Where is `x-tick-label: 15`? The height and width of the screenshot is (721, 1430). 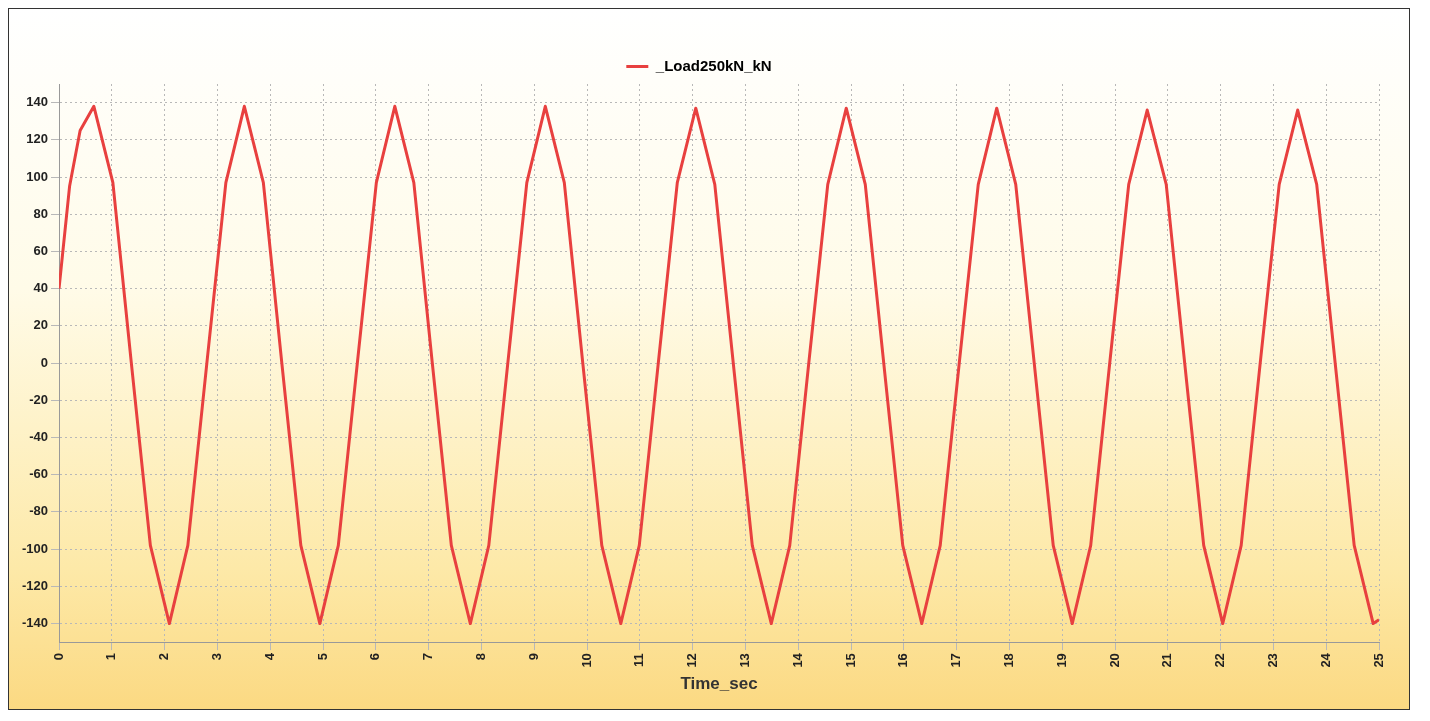
x-tick-label: 15 is located at coordinates (850, 660).